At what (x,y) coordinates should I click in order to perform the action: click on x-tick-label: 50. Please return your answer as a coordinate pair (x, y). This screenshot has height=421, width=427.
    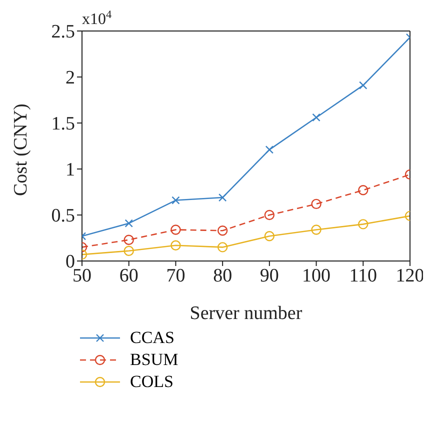
    Looking at the image, I should click on (82, 275).